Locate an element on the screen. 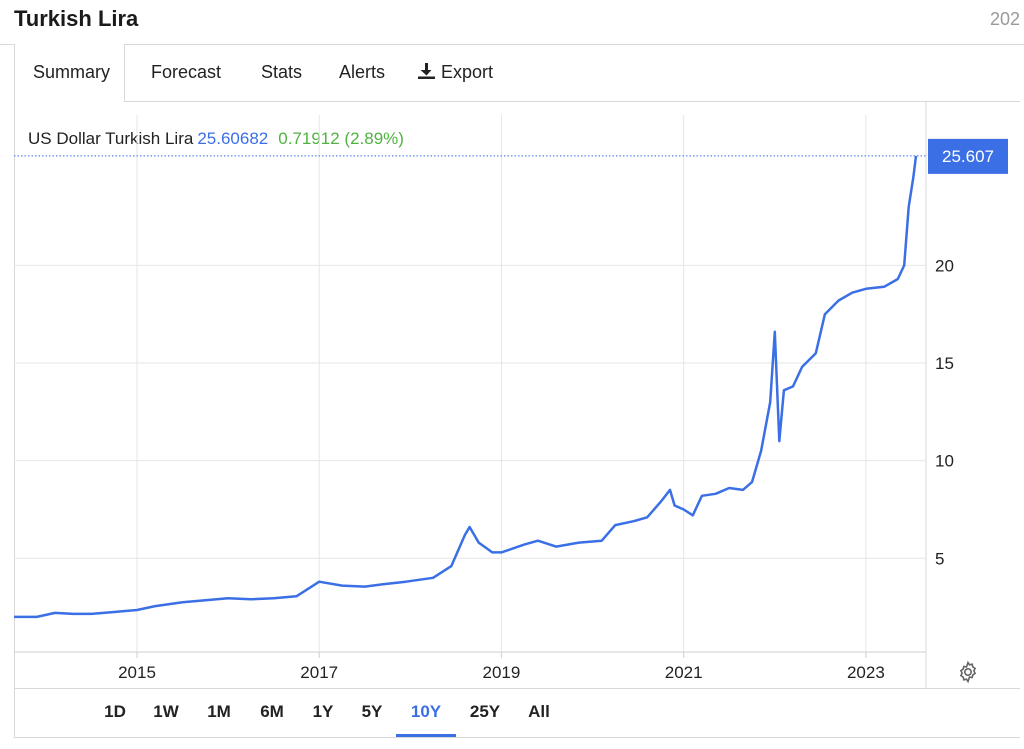 This screenshot has height=749, width=1024. x-tick-label: 2017 is located at coordinates (319, 672).